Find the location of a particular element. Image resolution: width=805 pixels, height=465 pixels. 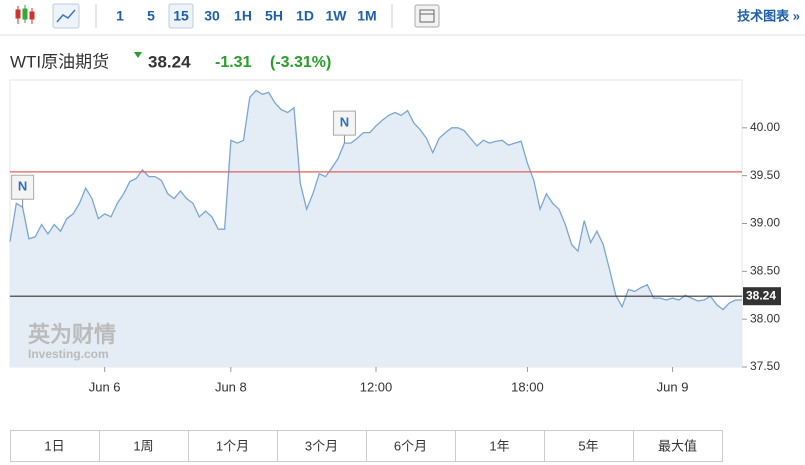

watermark: Investing.com is located at coordinates (68, 354).